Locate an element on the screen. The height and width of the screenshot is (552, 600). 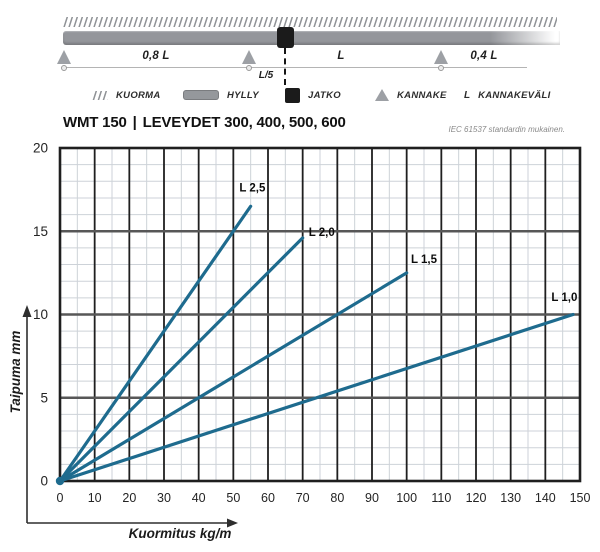
legend-label: KANNAKE is located at coordinates (422, 95).